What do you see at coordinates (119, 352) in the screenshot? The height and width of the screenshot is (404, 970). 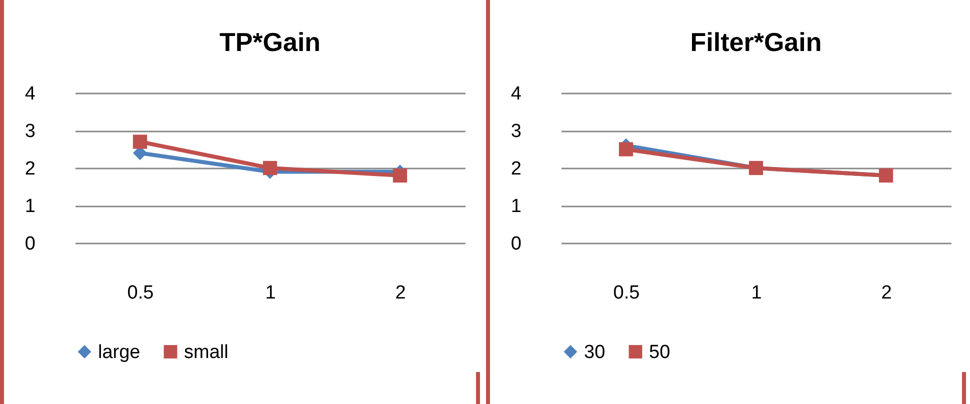 I see `legend-label: large` at bounding box center [119, 352].